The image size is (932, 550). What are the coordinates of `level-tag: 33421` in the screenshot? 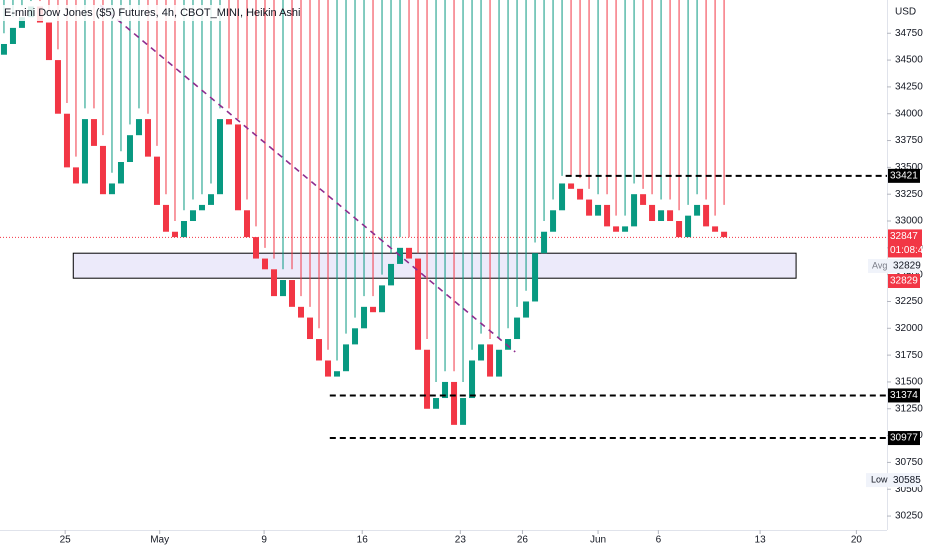 It's located at (904, 175).